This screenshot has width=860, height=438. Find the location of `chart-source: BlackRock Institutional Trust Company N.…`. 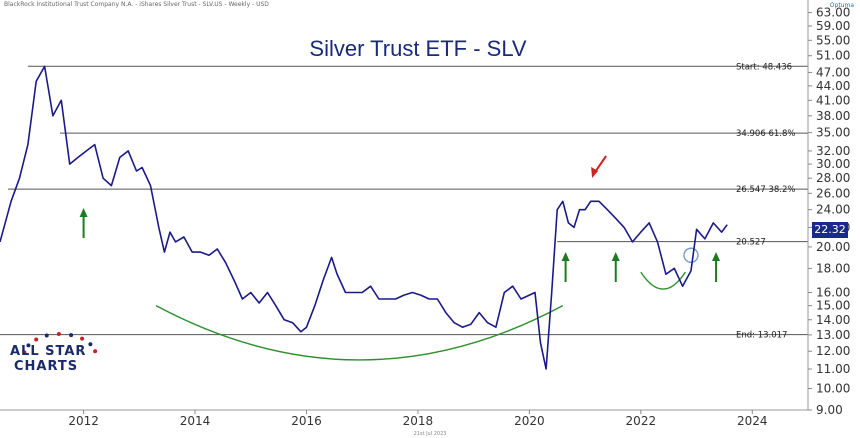

chart-source: BlackRock Institutional Trust Company N.… is located at coordinates (136, 4).